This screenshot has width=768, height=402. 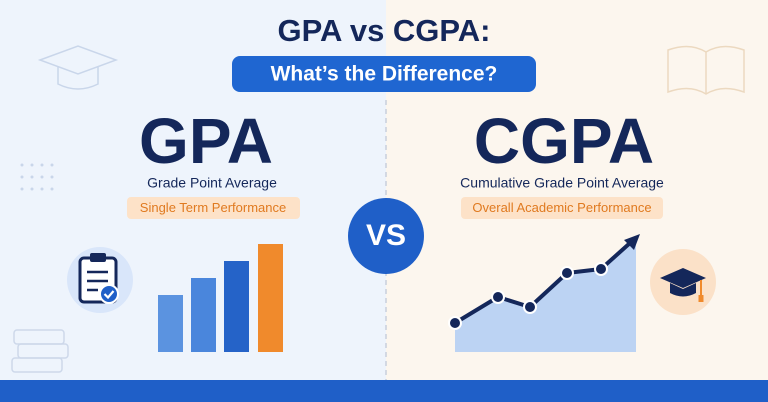 I want to click on cgpa-tag-pill, so click(x=562, y=208).